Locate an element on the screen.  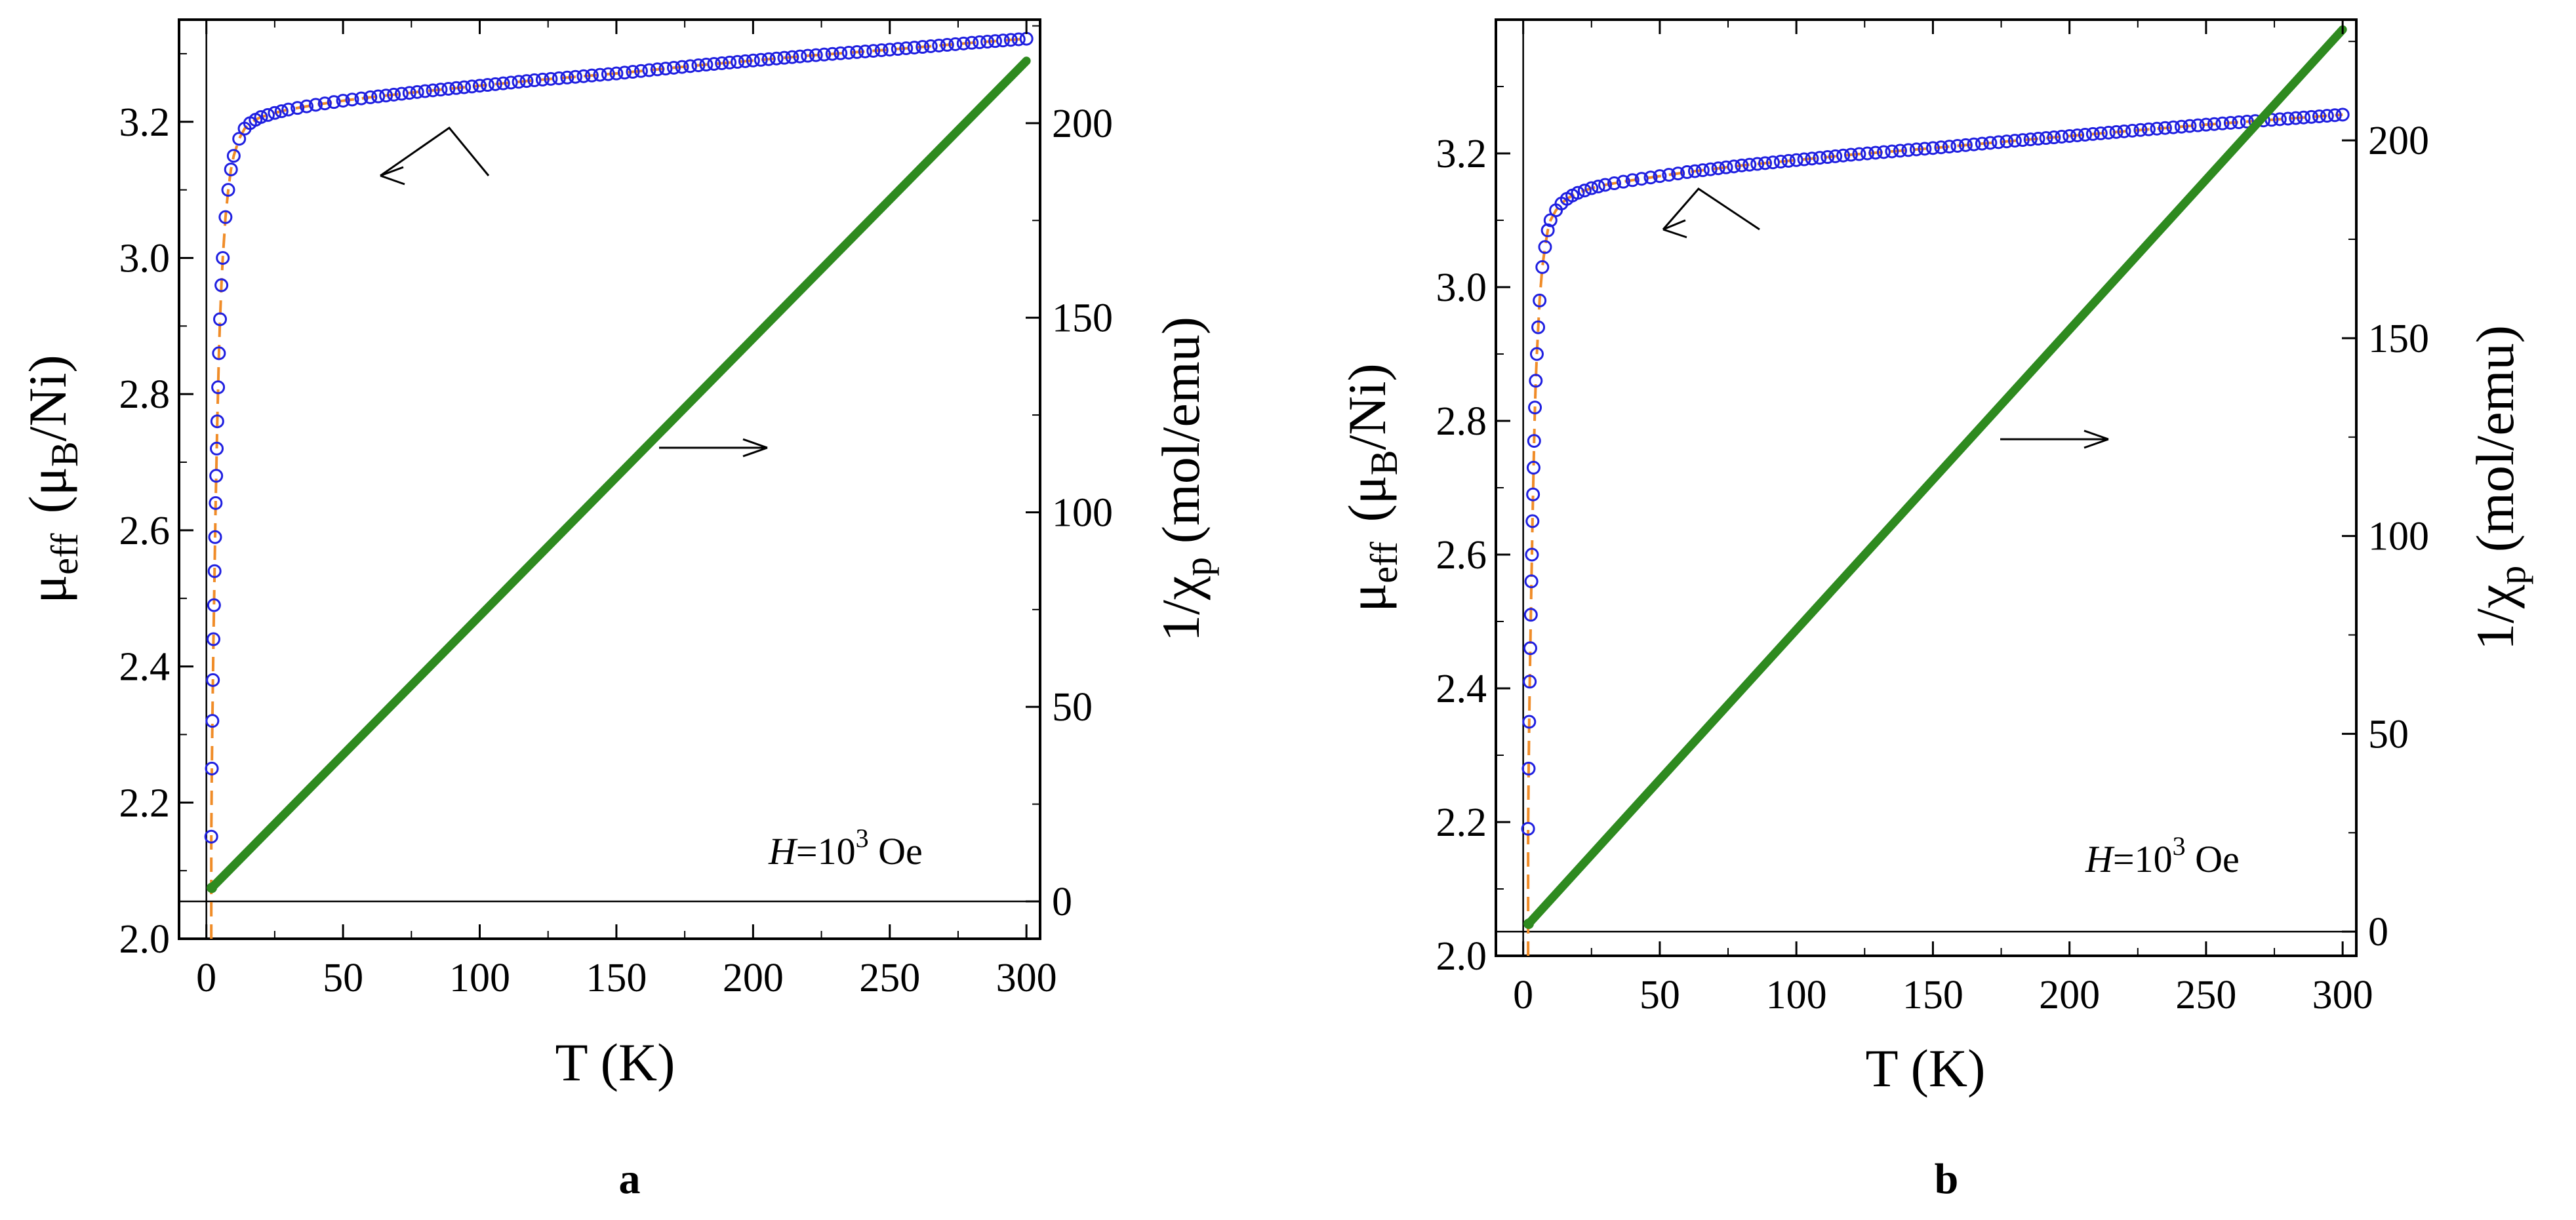
y-left-tick-label: 2.8 is located at coordinates (1461, 421).